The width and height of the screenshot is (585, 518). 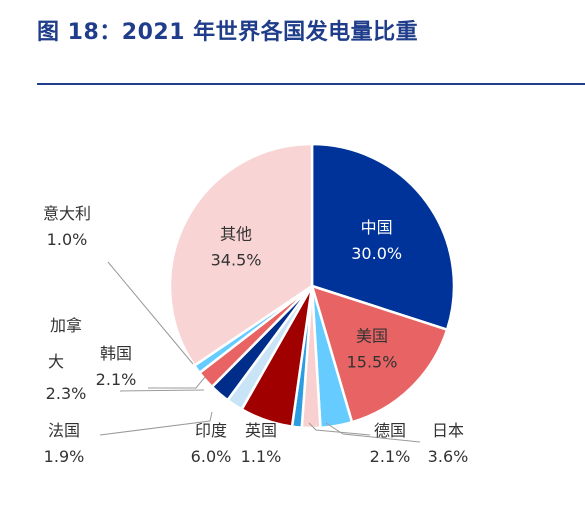 What do you see at coordinates (211, 430) in the screenshot?
I see `slice-label: 印度` at bounding box center [211, 430].